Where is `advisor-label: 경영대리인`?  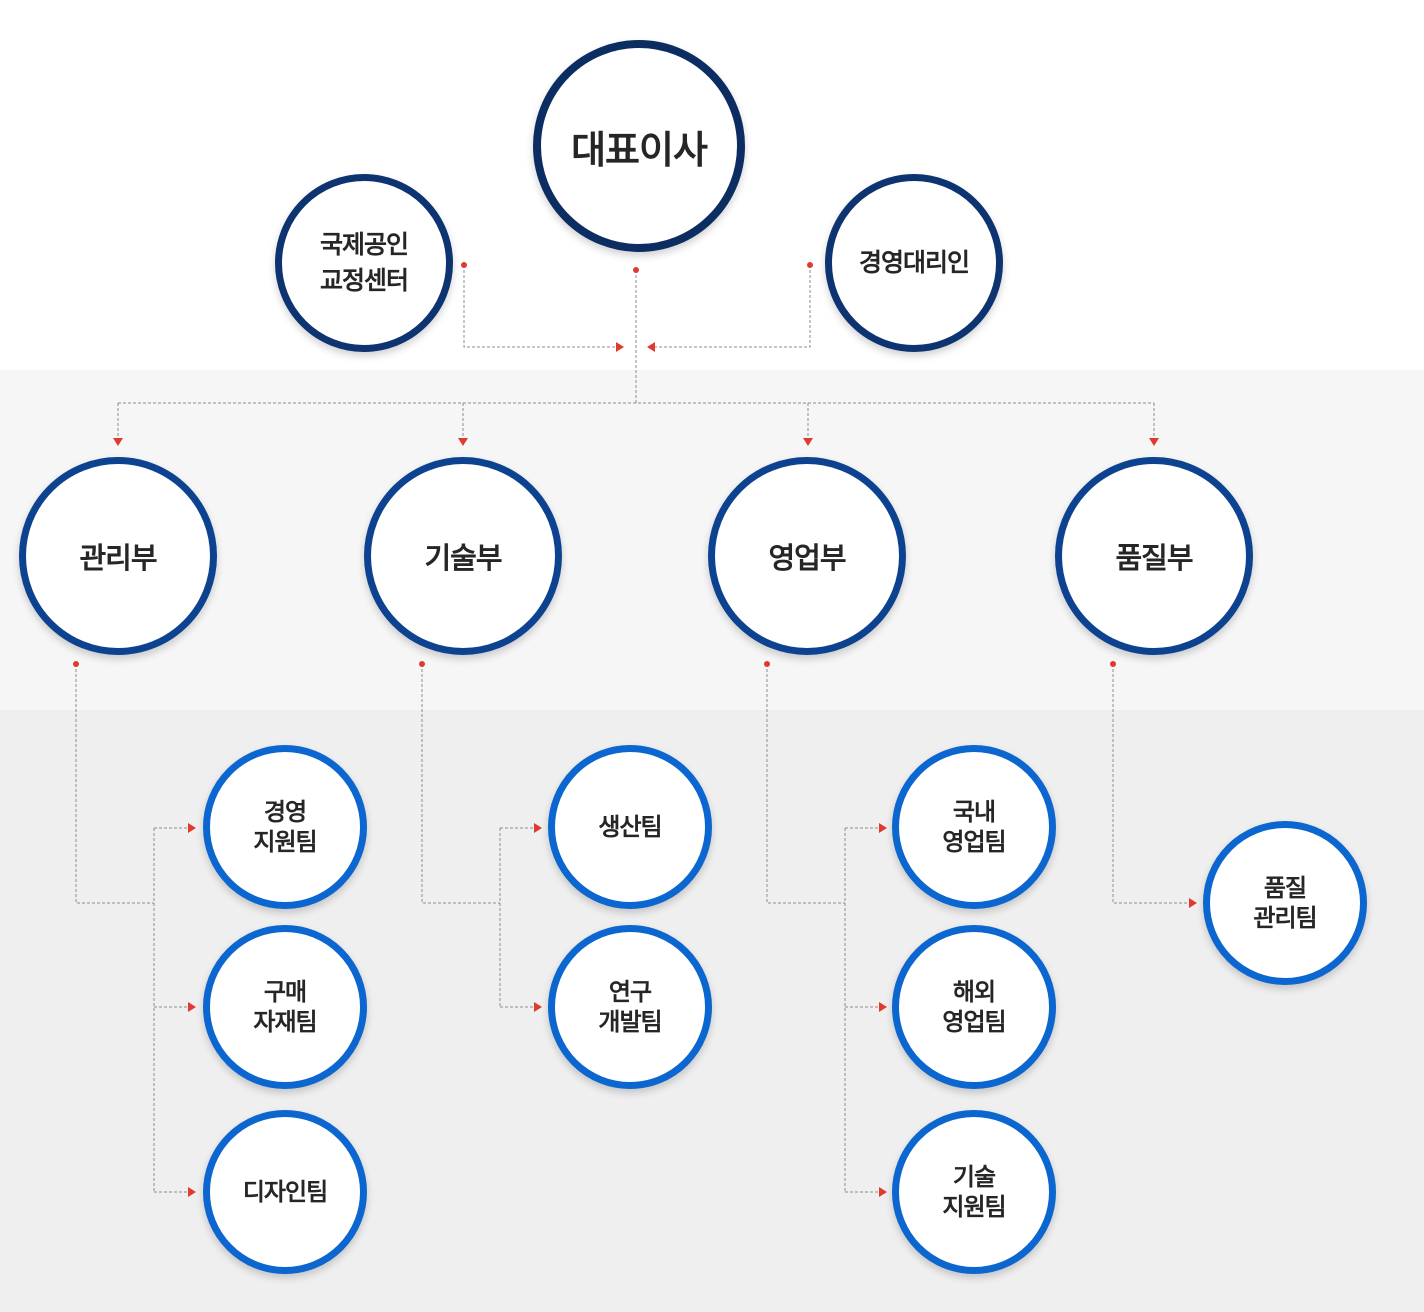
advisor-label: 경영대리인 is located at coordinates (914, 262).